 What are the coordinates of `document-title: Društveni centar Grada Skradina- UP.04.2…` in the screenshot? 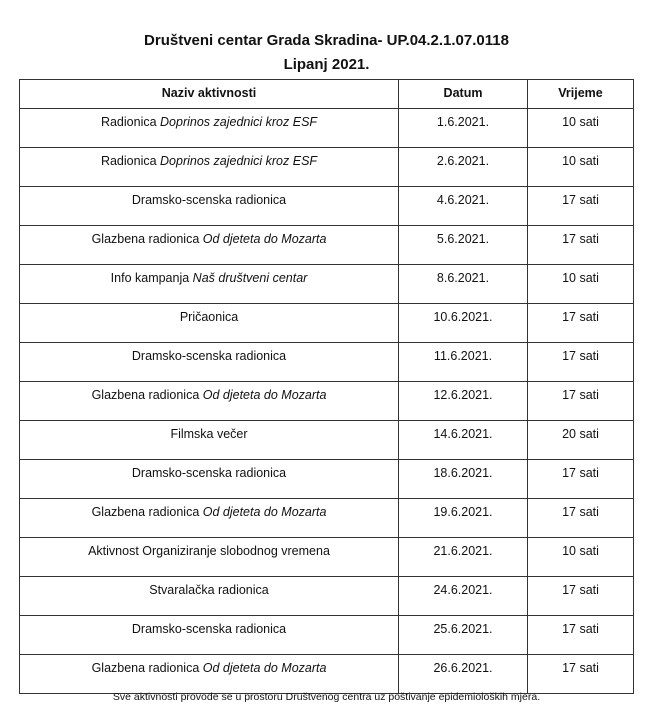 It's located at (326, 40).